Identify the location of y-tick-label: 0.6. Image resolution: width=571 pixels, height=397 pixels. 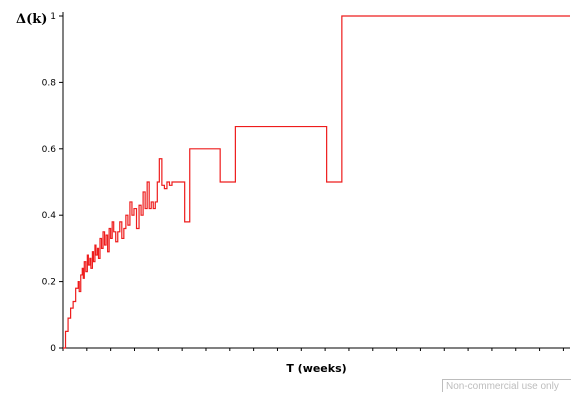
(49, 150).